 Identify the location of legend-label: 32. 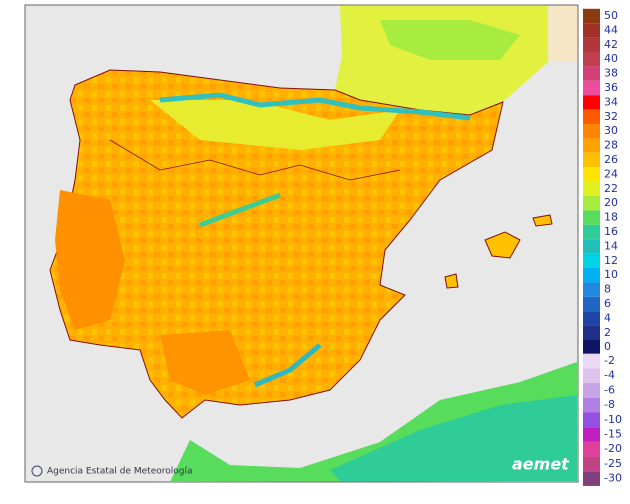
(611, 116).